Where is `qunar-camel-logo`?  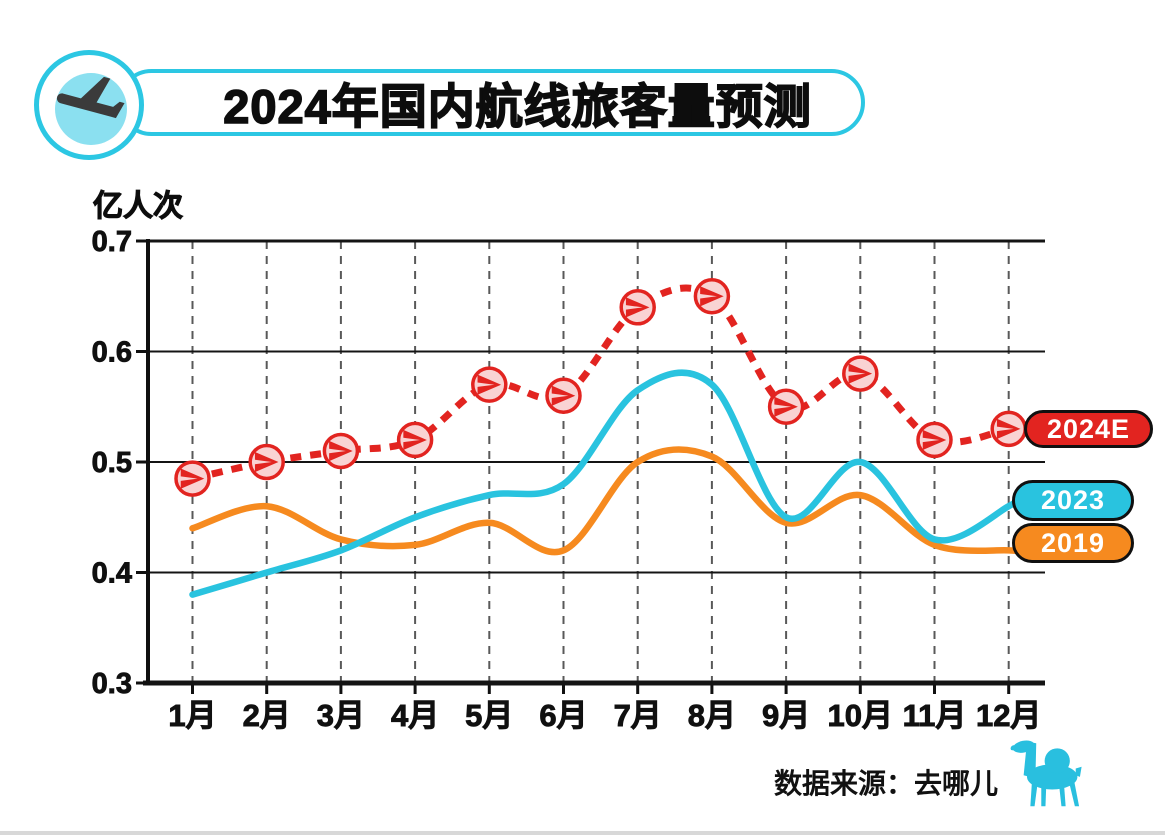 qunar-camel-logo is located at coordinates (1046, 773).